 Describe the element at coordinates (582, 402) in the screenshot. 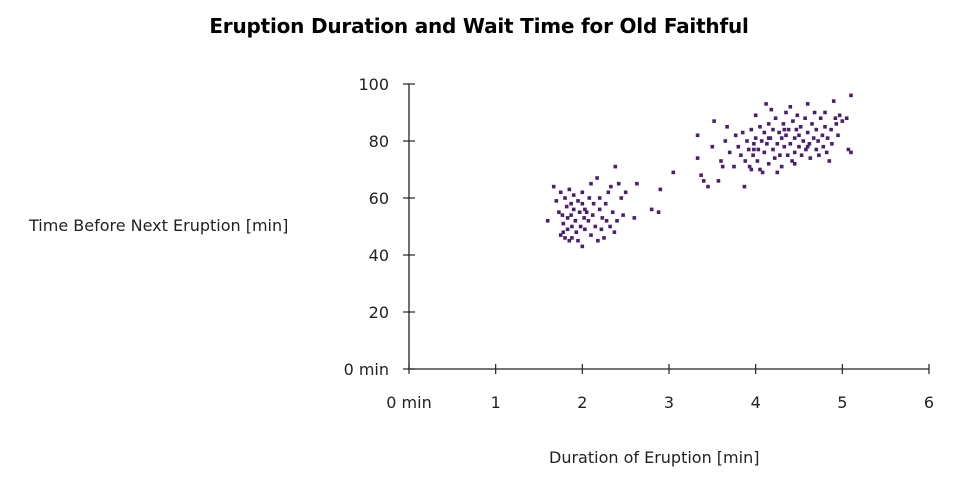

I see `x-tick-label: 2` at that location.